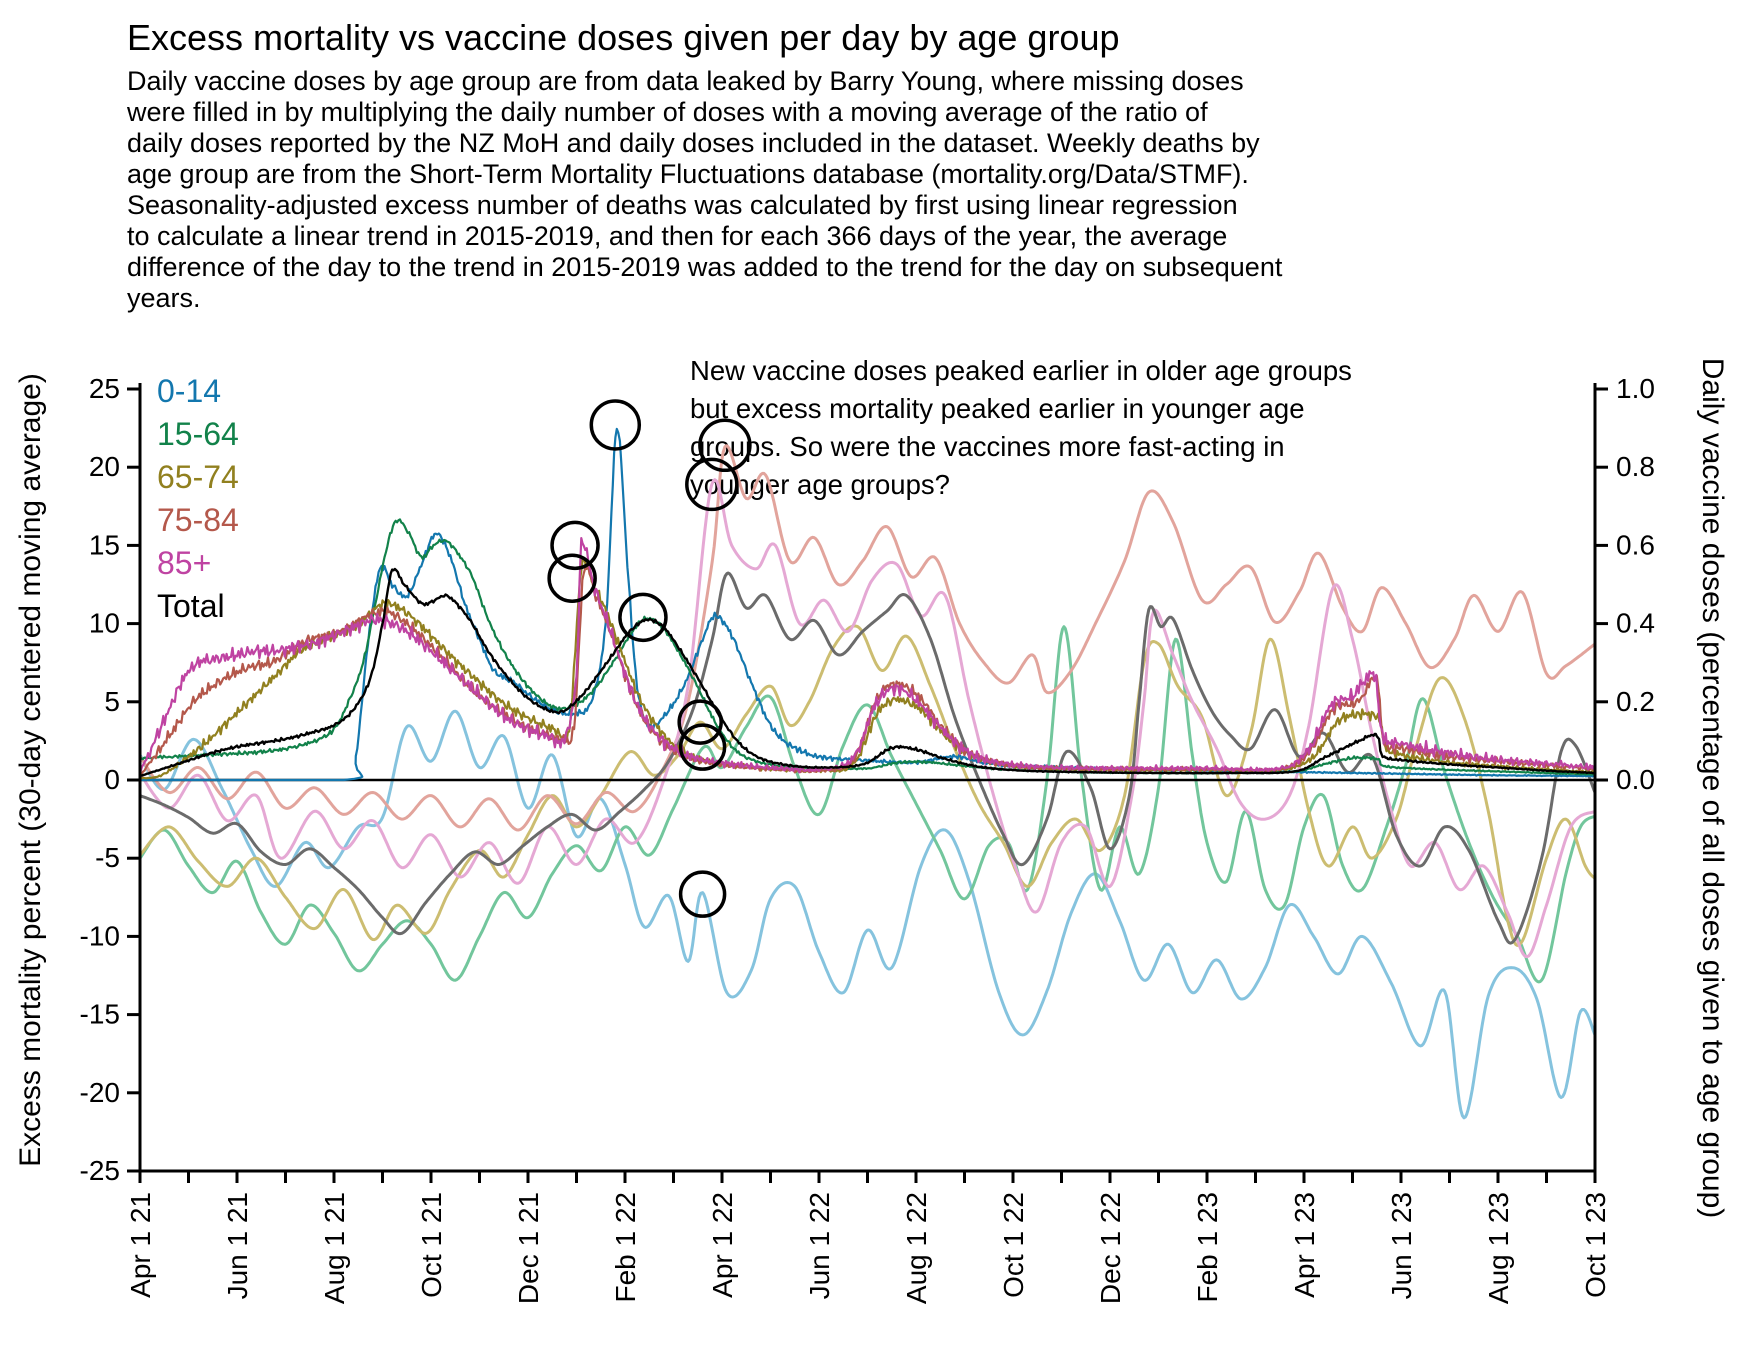  Describe the element at coordinates (184, 563) in the screenshot. I see `legend-item-85-: 85+` at that location.